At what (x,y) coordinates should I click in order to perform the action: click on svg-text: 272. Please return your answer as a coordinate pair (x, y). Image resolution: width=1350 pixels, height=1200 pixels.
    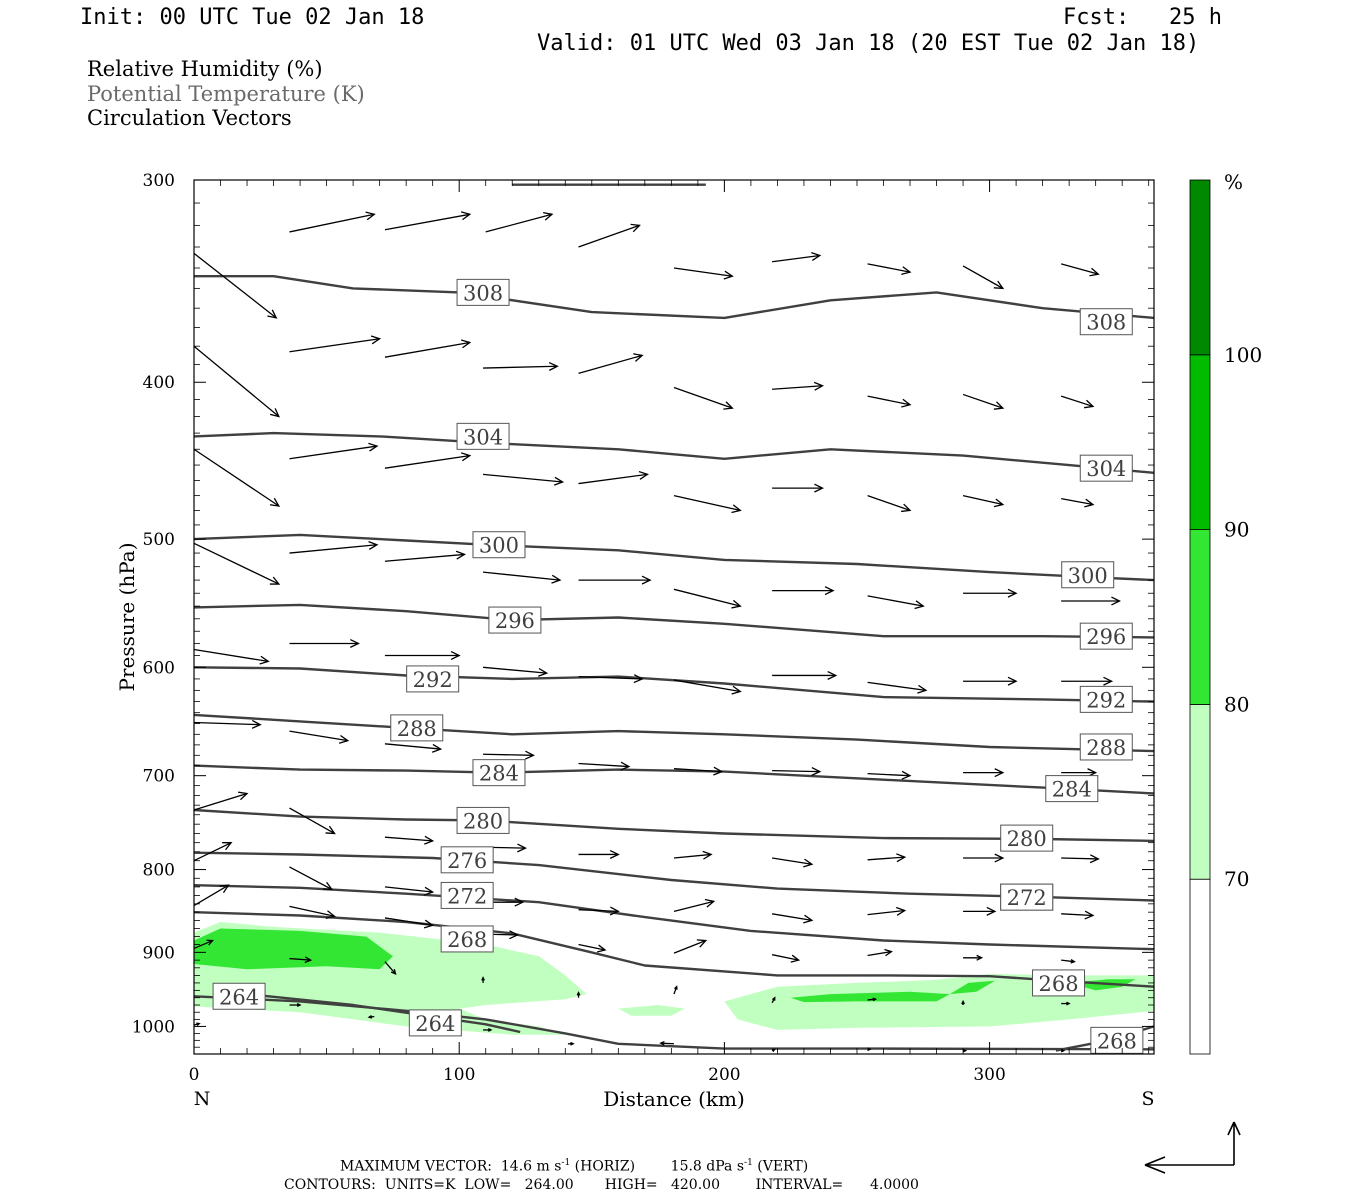
    Looking at the image, I should click on (467, 896).